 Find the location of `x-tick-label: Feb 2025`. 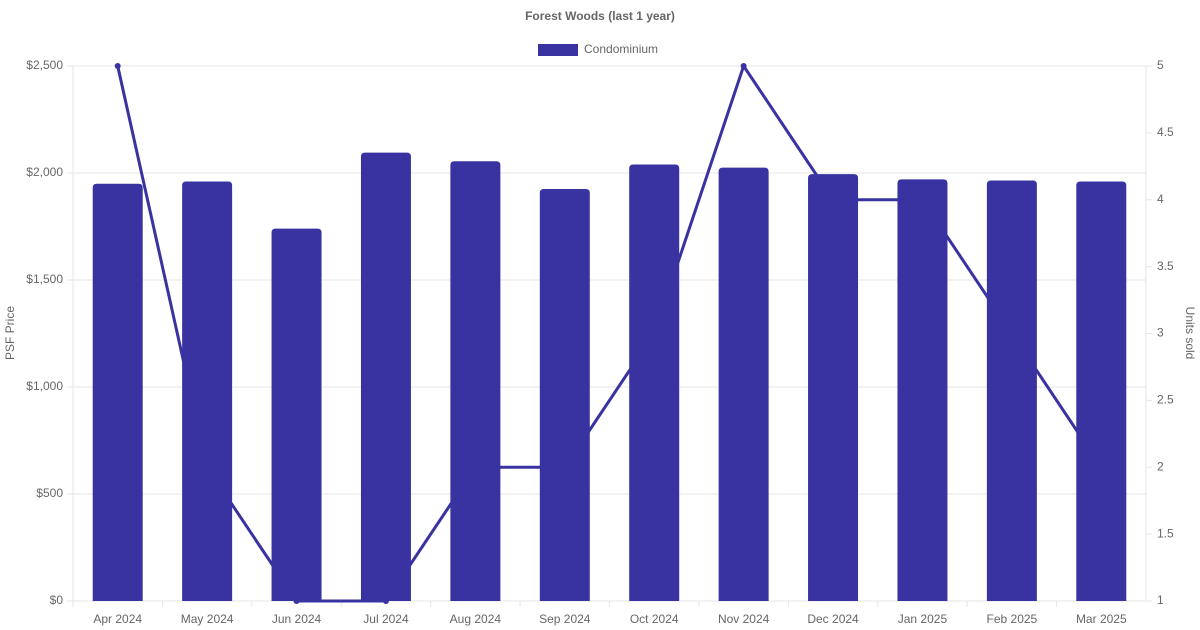

x-tick-label: Feb 2025 is located at coordinates (1012, 619).